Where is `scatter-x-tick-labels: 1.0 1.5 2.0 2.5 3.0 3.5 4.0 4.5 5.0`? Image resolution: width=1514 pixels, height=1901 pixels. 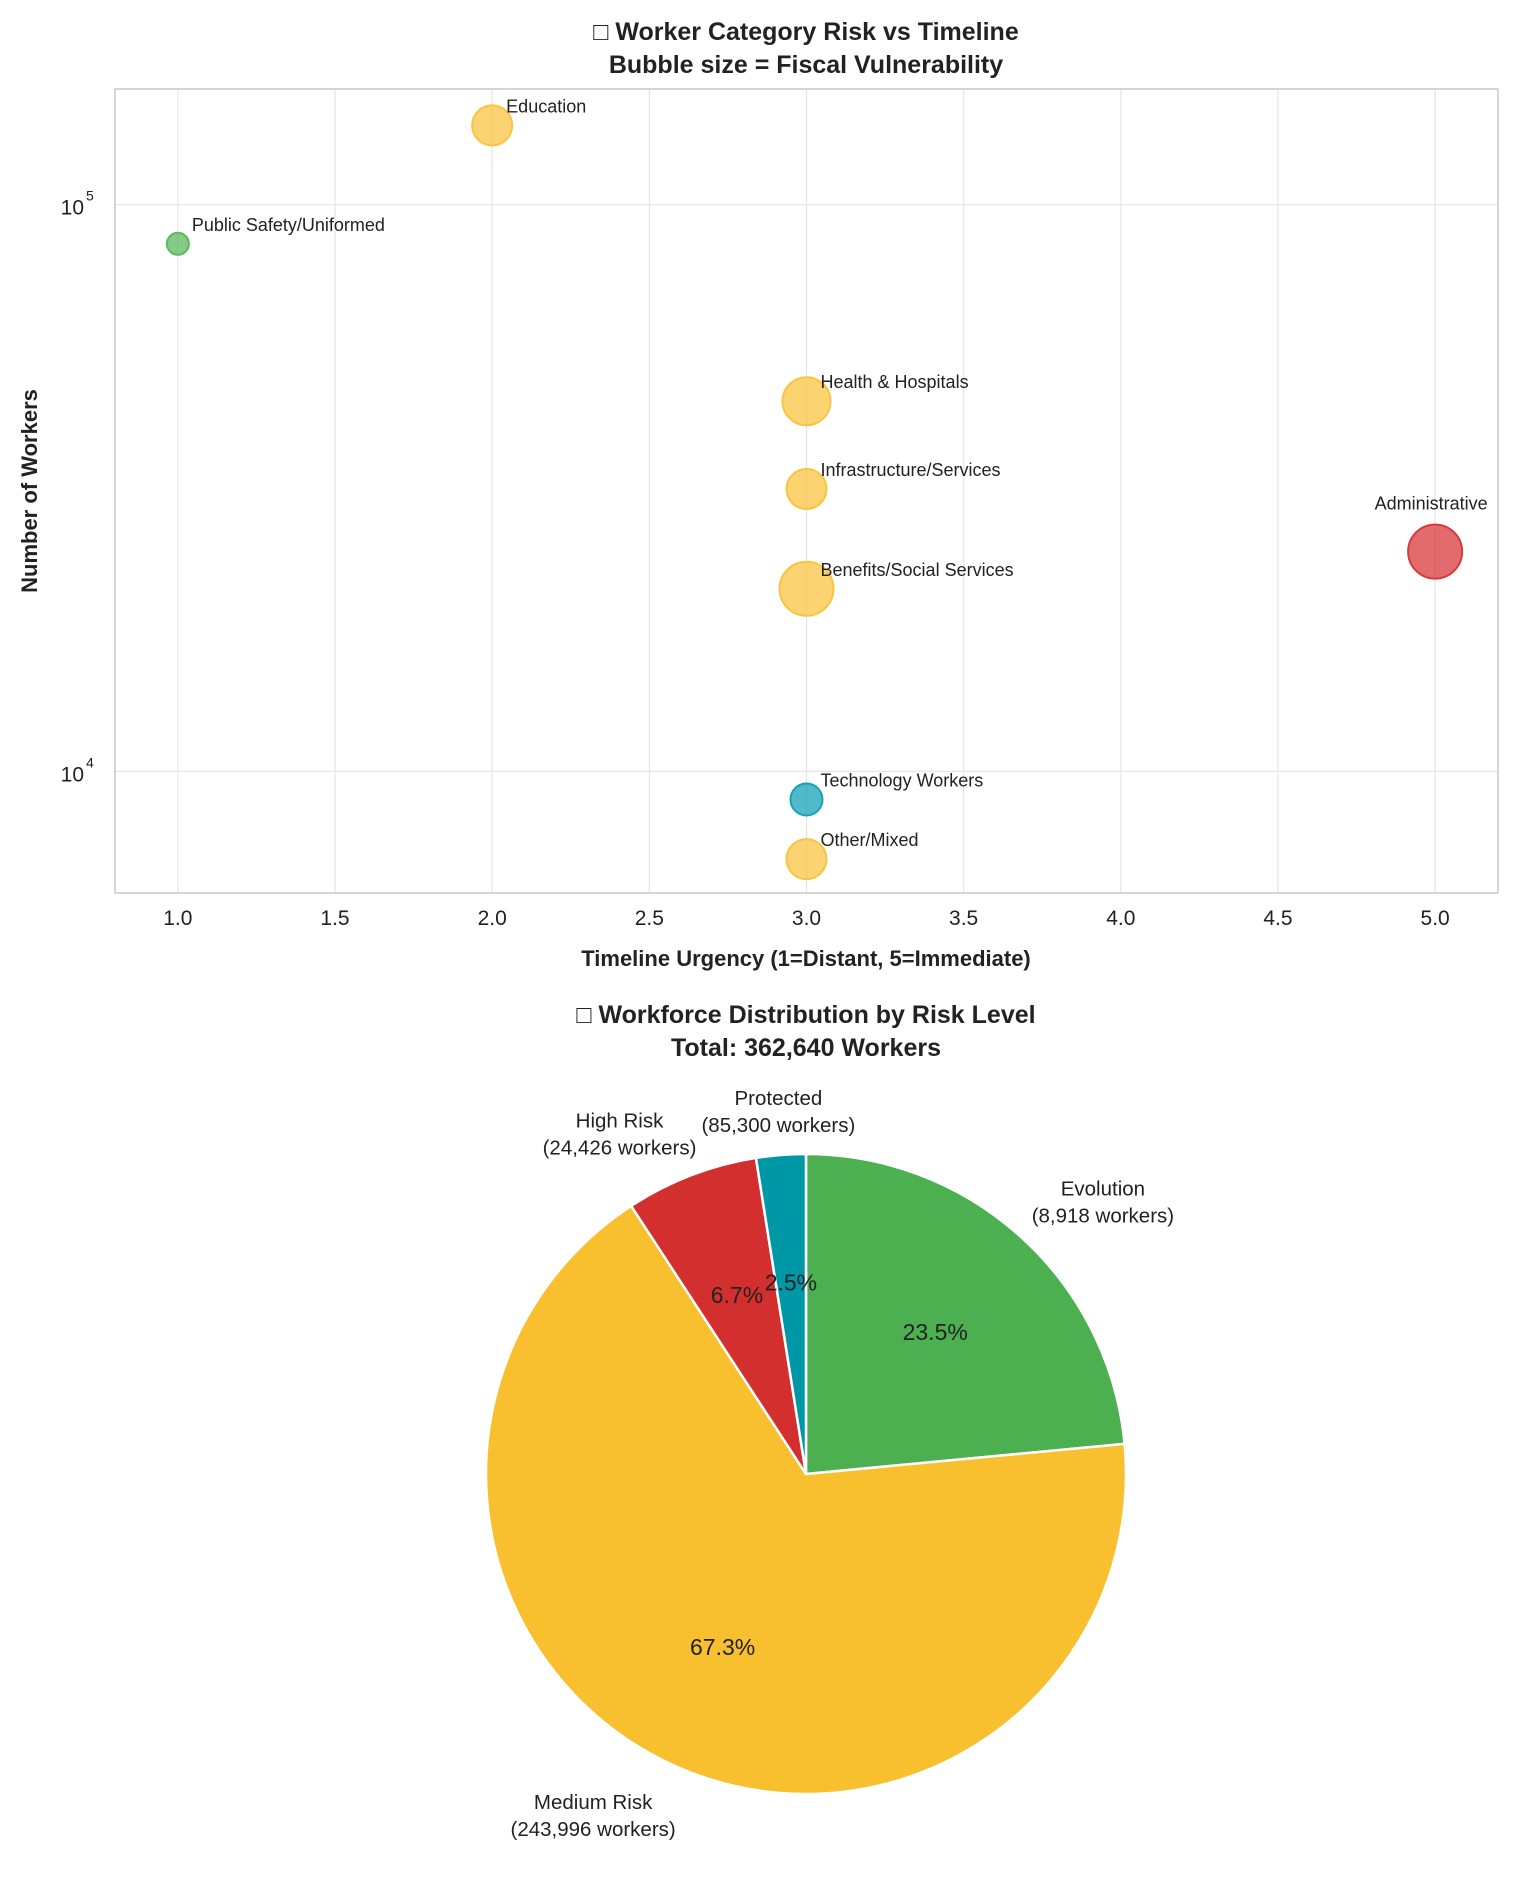
scatter-x-tick-labels: 1.0 1.5 2.0 2.5 3.0 3.5 4.0 4.5 5.0 is located at coordinates (806, 918).